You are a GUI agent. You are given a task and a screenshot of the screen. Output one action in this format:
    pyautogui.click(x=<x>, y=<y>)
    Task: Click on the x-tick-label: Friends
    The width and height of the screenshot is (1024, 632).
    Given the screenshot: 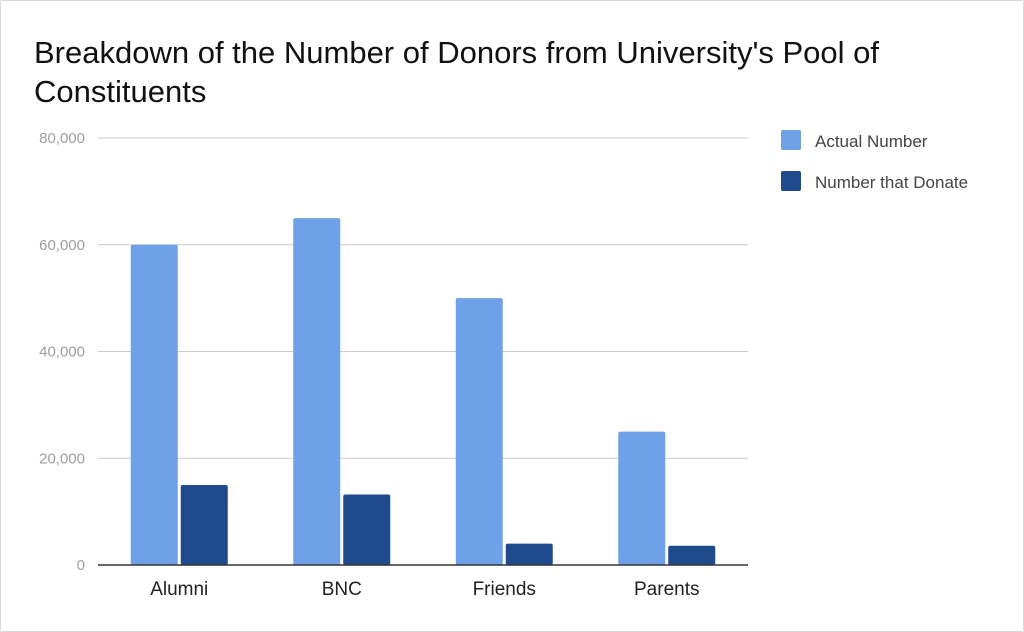 What is the action you would take?
    pyautogui.click(x=504, y=589)
    